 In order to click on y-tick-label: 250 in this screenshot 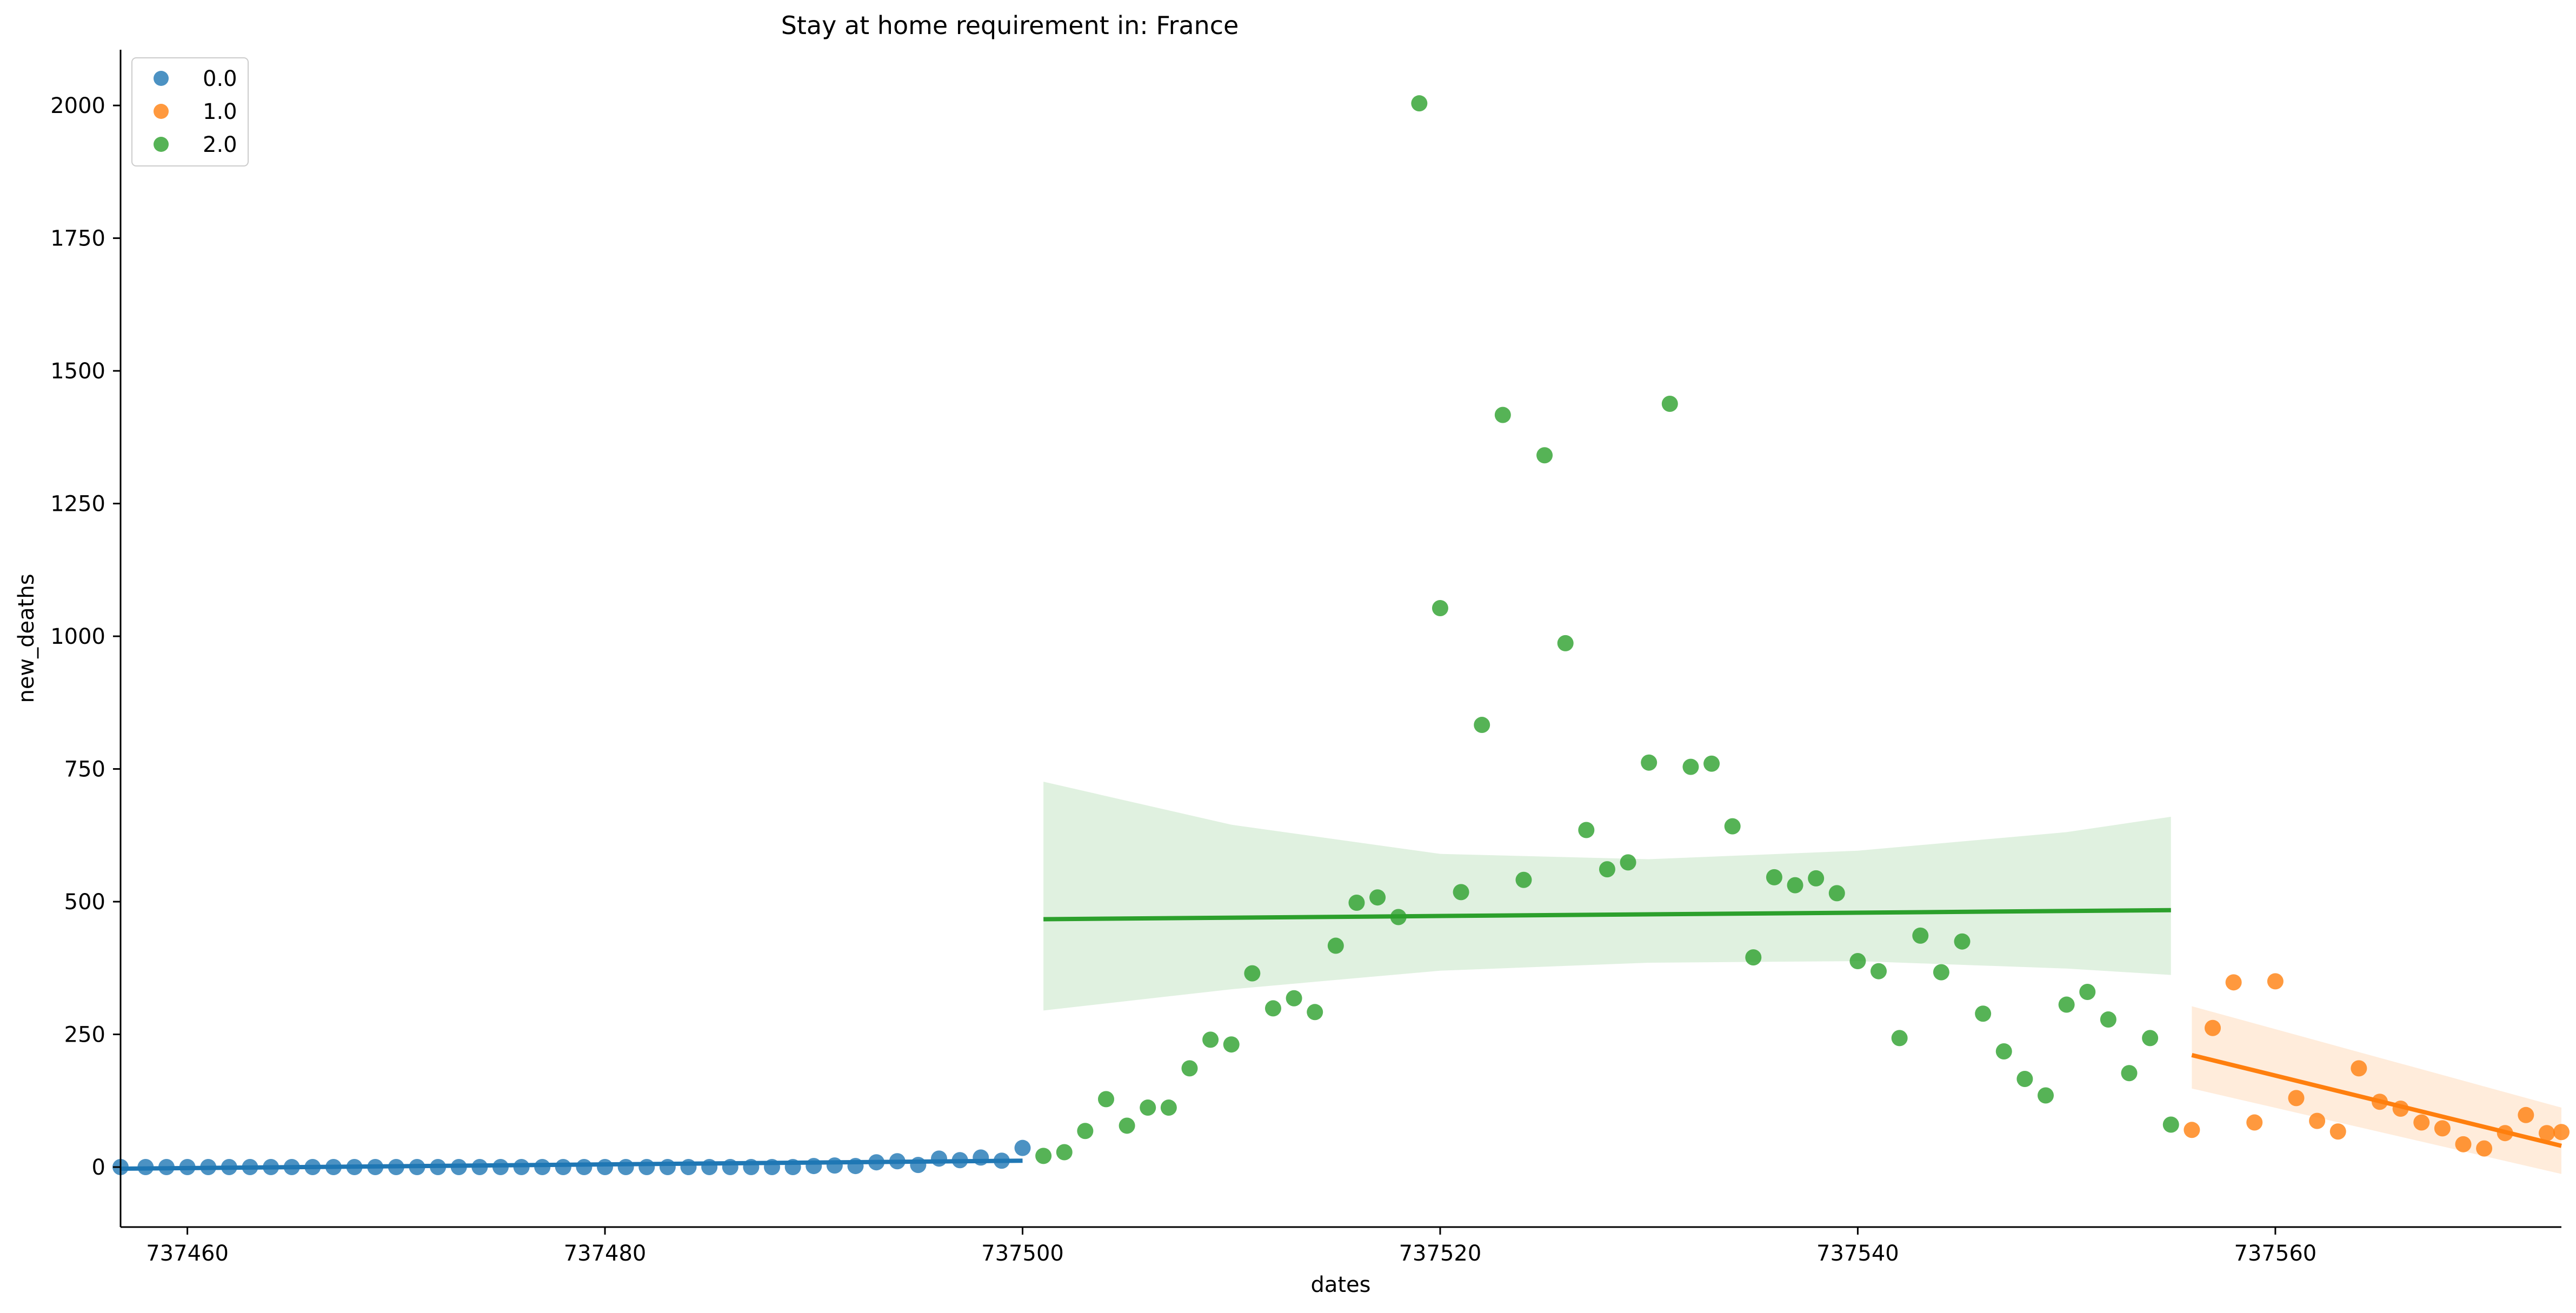, I will do `click(84, 1035)`.